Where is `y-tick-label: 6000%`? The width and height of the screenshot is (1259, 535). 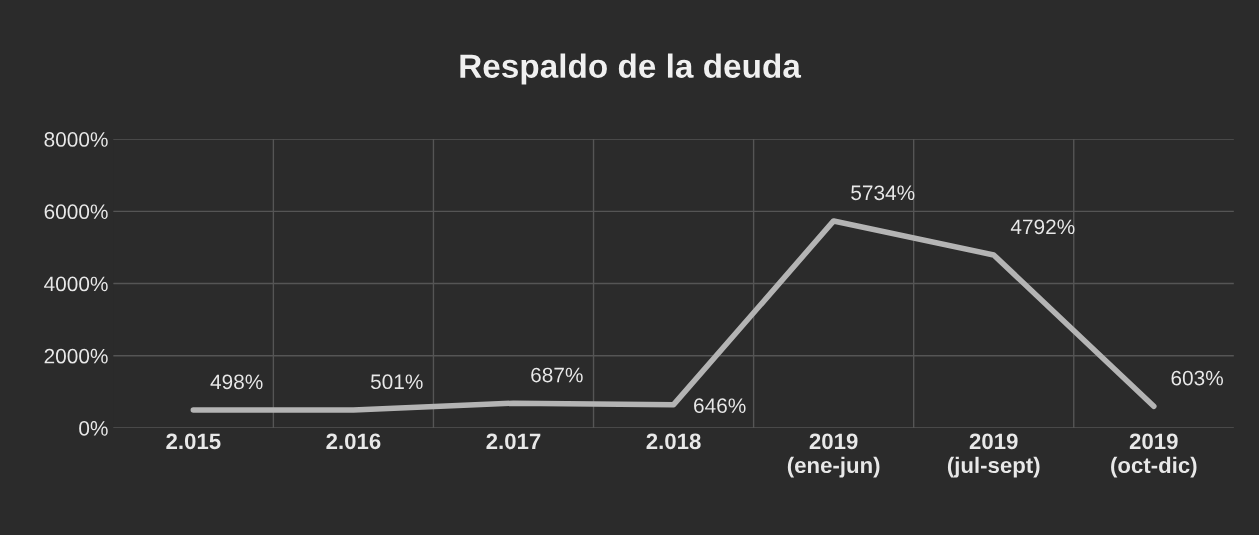 y-tick-label: 6000% is located at coordinates (76, 212).